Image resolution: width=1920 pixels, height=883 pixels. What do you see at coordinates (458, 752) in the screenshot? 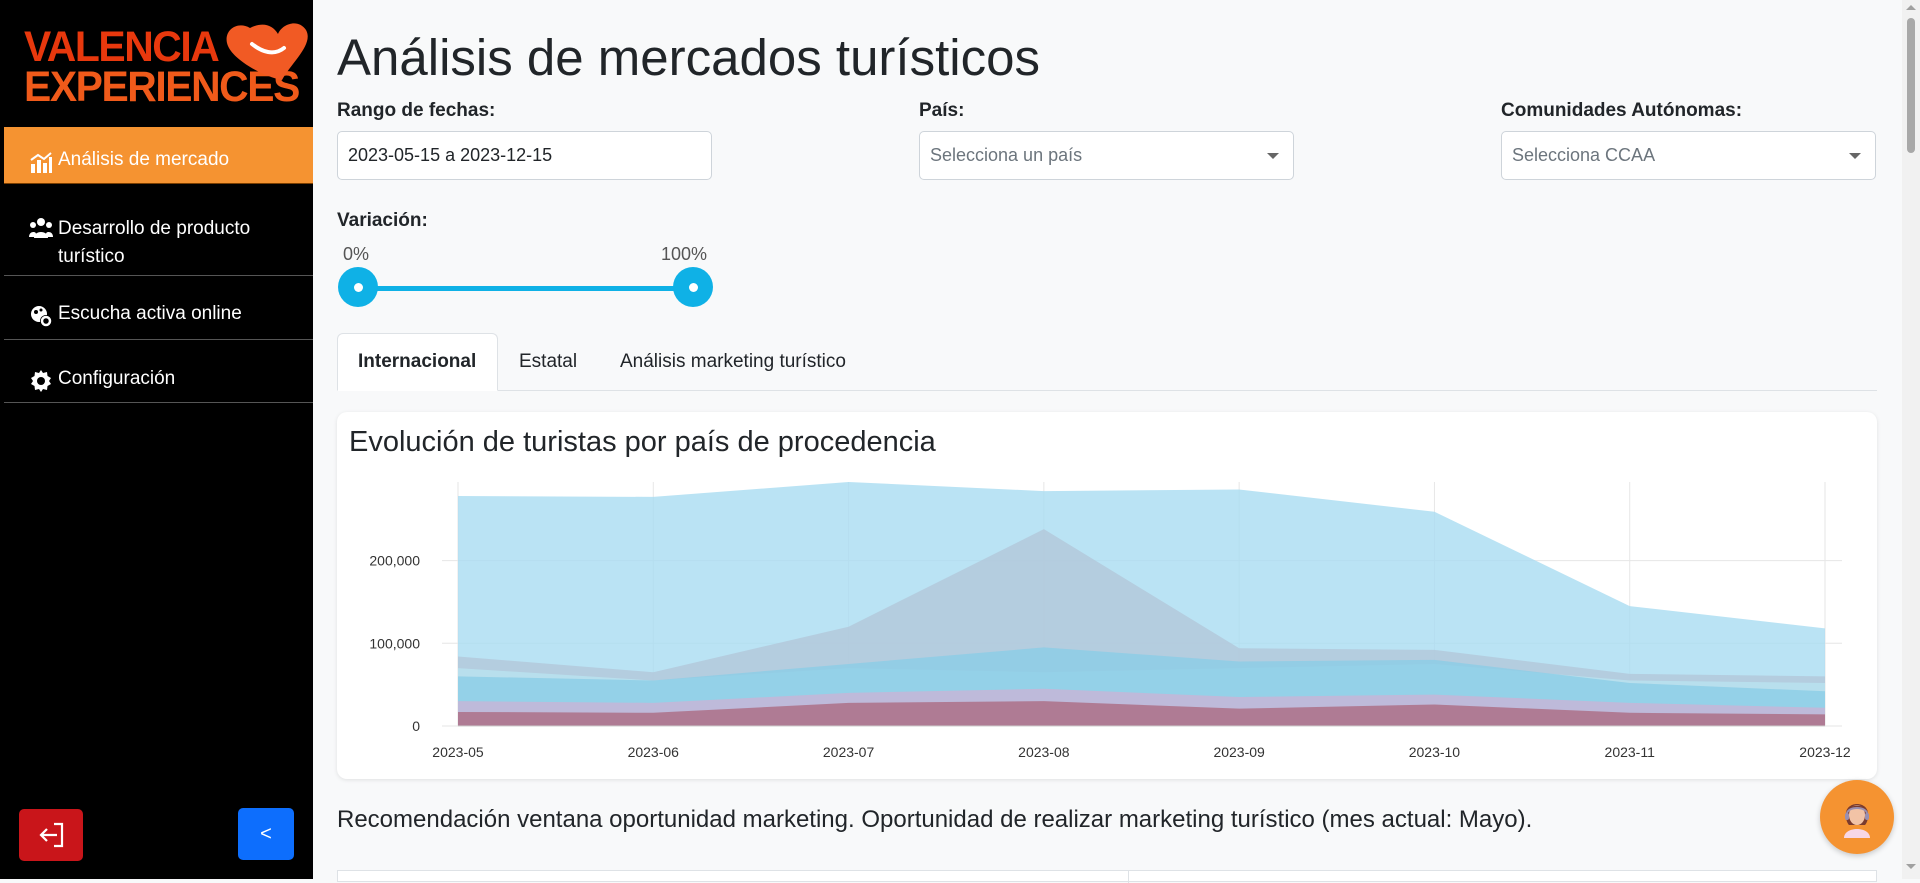
I see `x-tick-label: 2023-05` at bounding box center [458, 752].